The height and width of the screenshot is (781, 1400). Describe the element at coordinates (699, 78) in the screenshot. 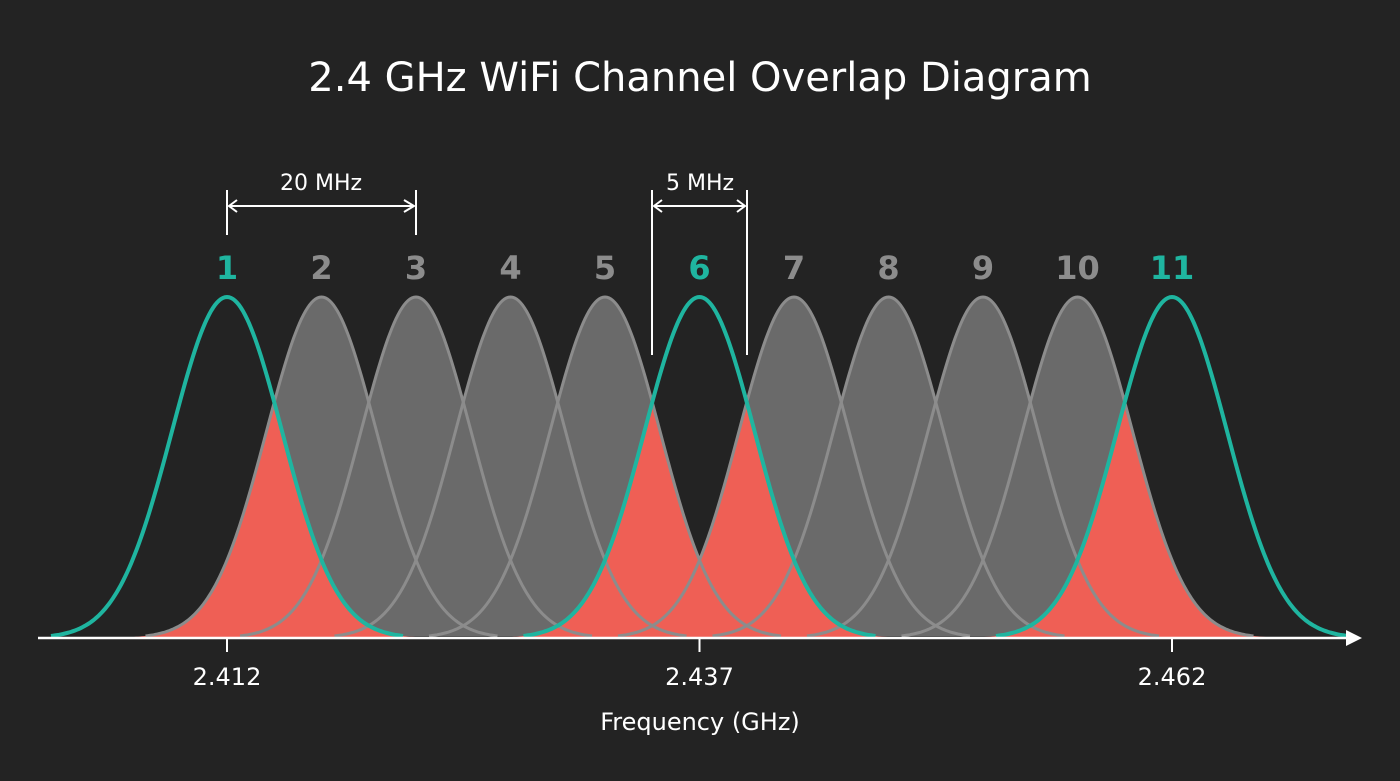

I see `title: 2.4 GHz WiFi Channel Overlap Diagram` at that location.